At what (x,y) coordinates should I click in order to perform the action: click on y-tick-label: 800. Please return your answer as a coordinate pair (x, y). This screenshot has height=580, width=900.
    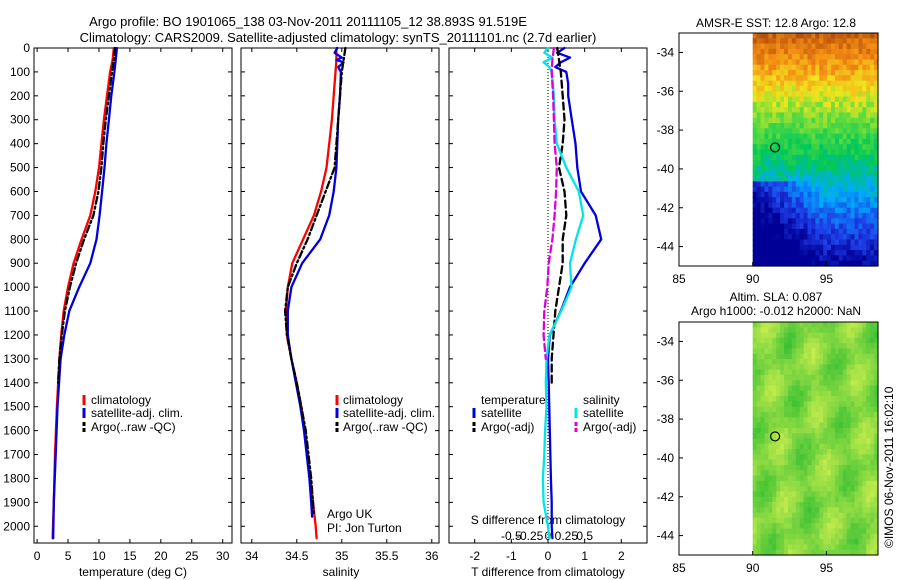
    Looking at the image, I should click on (20, 239).